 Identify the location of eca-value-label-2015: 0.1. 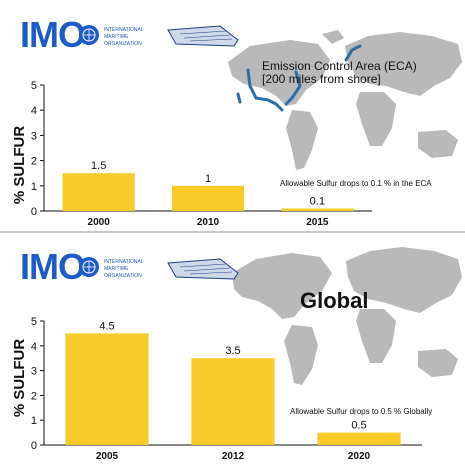
(317, 201).